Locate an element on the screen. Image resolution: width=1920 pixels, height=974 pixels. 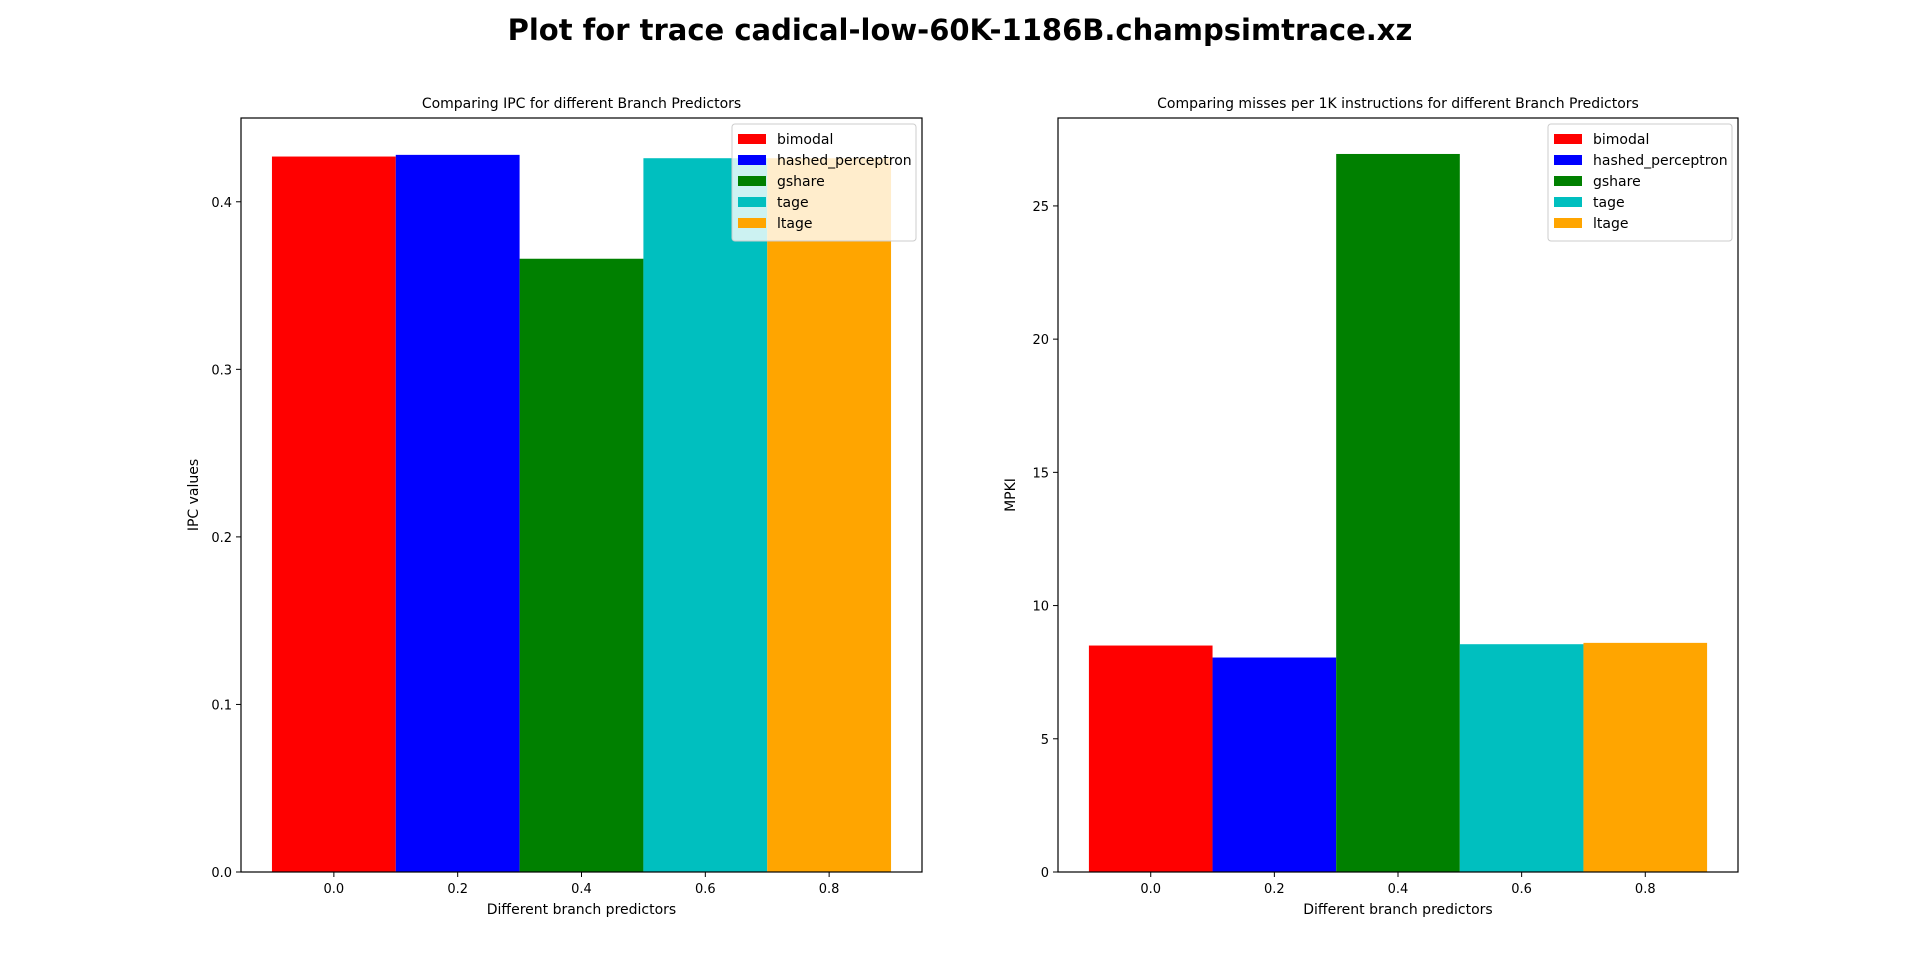
y-tick-label: 25 is located at coordinates (1040, 207).